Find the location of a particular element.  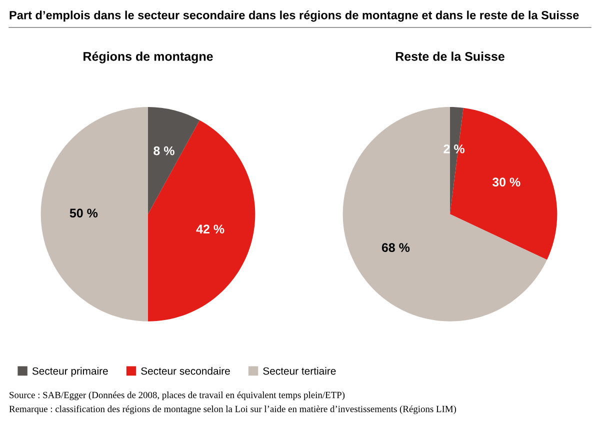

data-label: 50 % is located at coordinates (84, 213).